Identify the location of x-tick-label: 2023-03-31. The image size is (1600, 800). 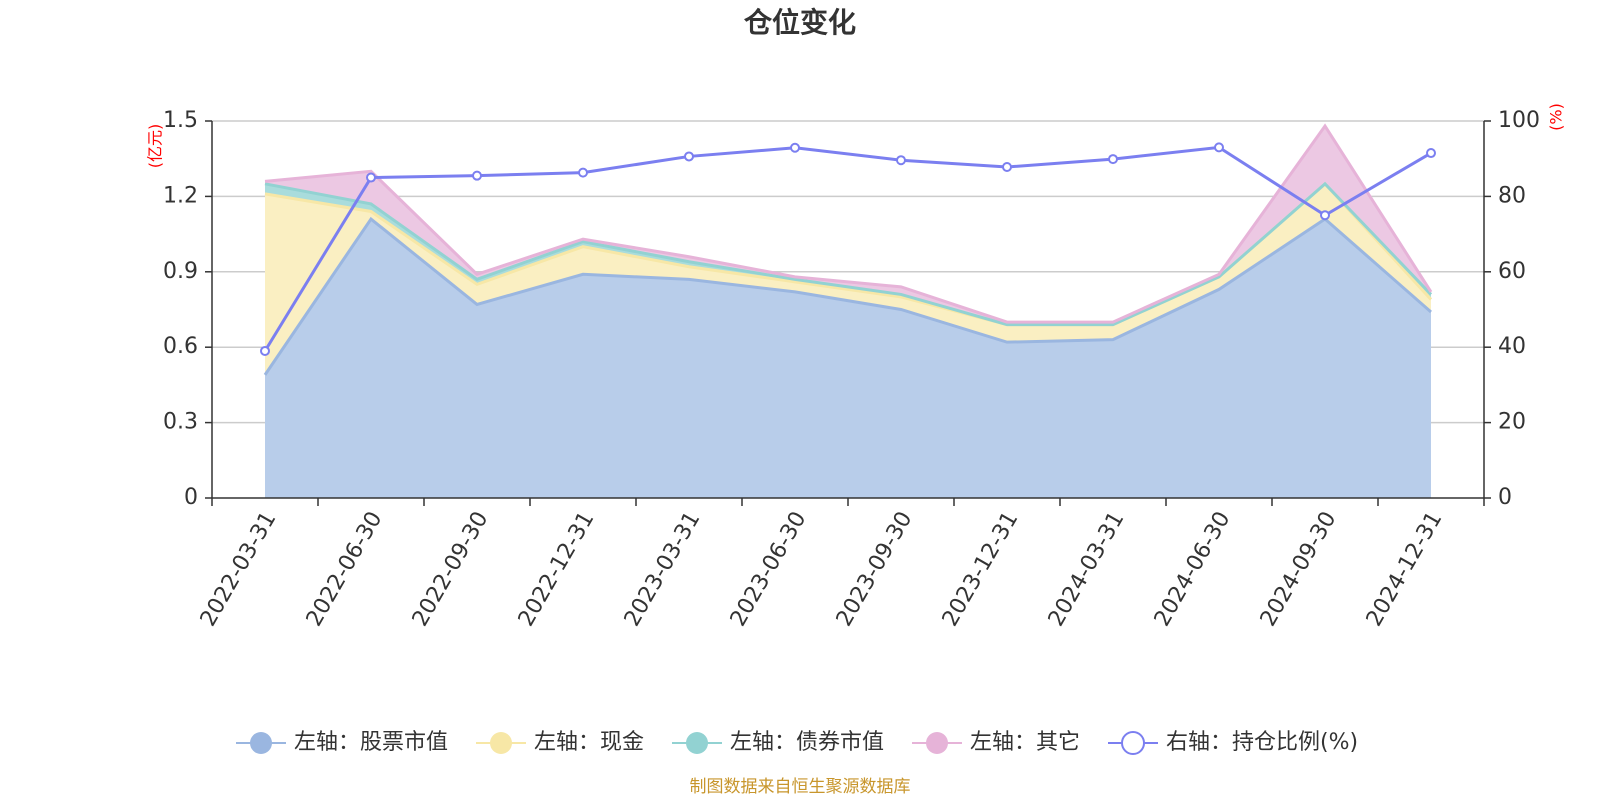
(663, 569).